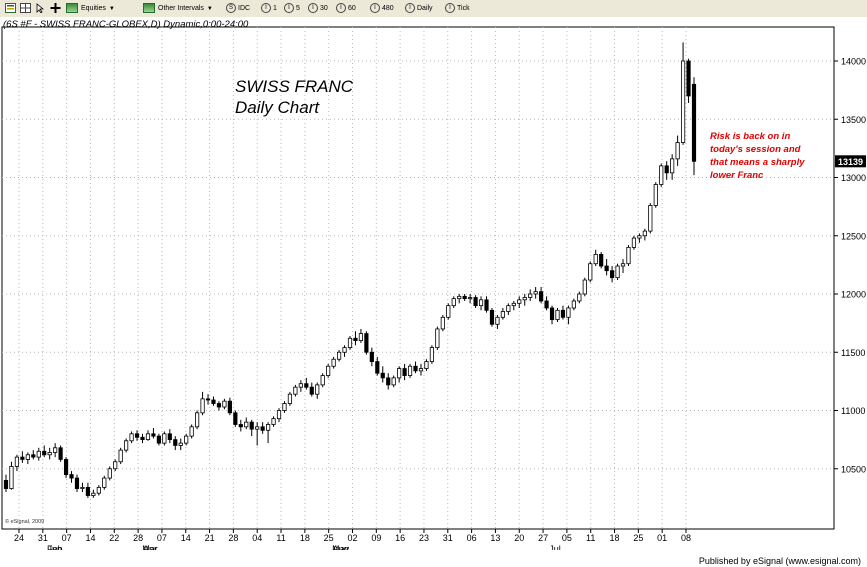 This screenshot has height=567, width=867. What do you see at coordinates (231, 8) in the screenshot?
I see `clock-icon: S` at bounding box center [231, 8].